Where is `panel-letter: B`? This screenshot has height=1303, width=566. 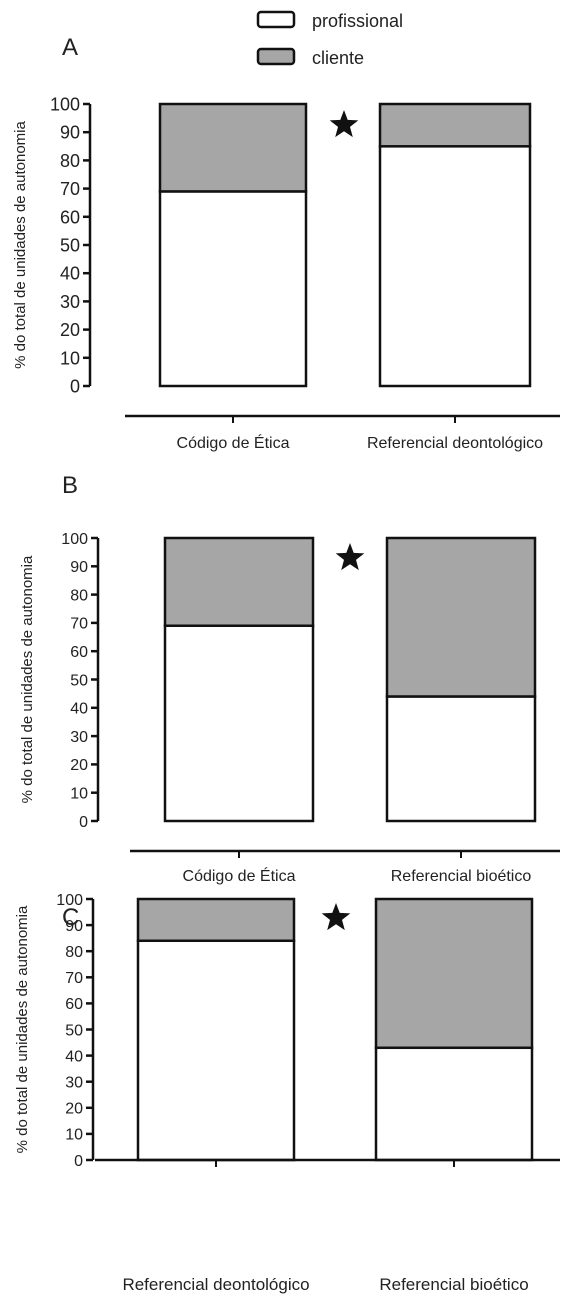
panel-letter: B is located at coordinates (70, 485).